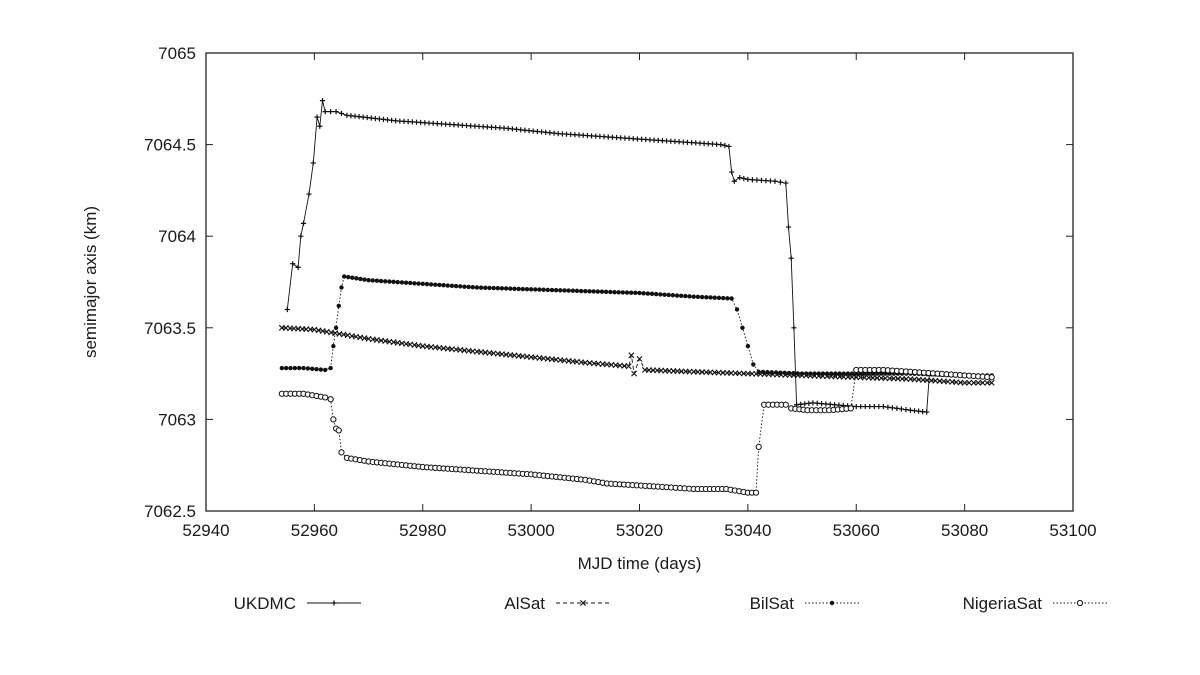  I want to click on y-tick-label: 7063, so click(177, 419).